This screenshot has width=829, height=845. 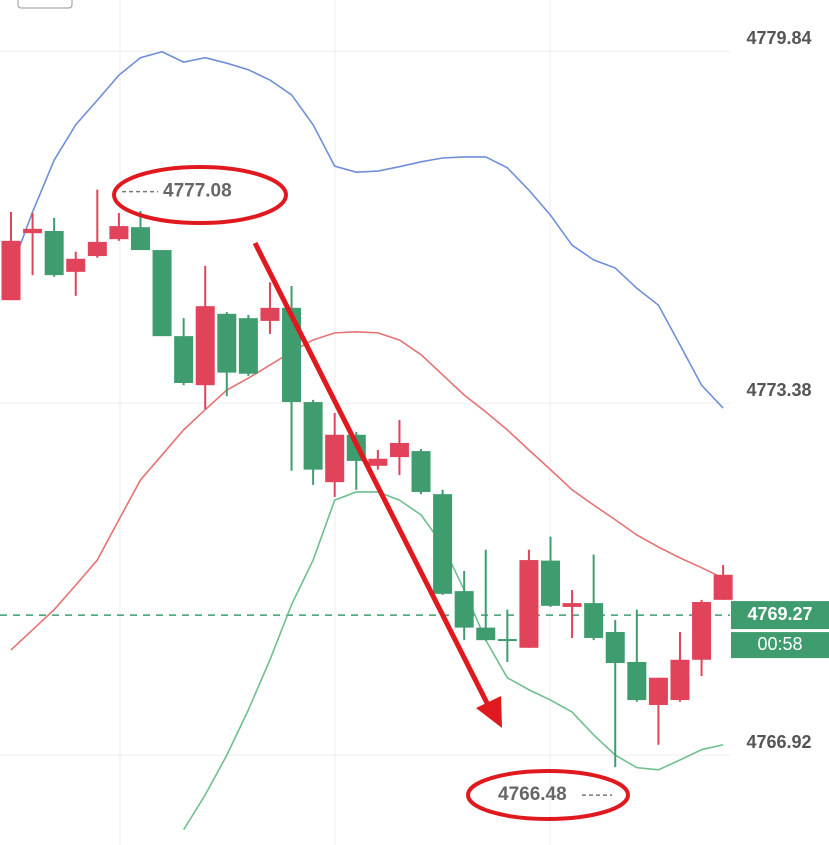 What do you see at coordinates (45, 4) in the screenshot?
I see `toolbar-button` at bounding box center [45, 4].